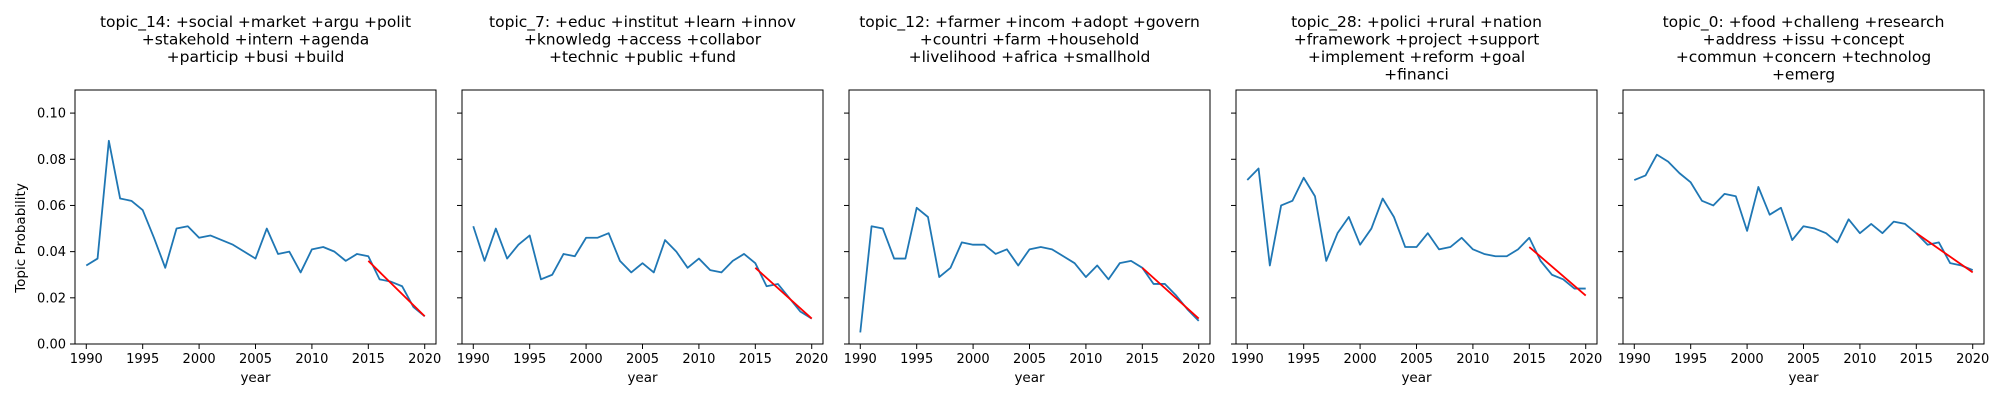 The image size is (2000, 400). What do you see at coordinates (642, 57) in the screenshot?
I see `panel-title-line: +technic +public +fund` at bounding box center [642, 57].